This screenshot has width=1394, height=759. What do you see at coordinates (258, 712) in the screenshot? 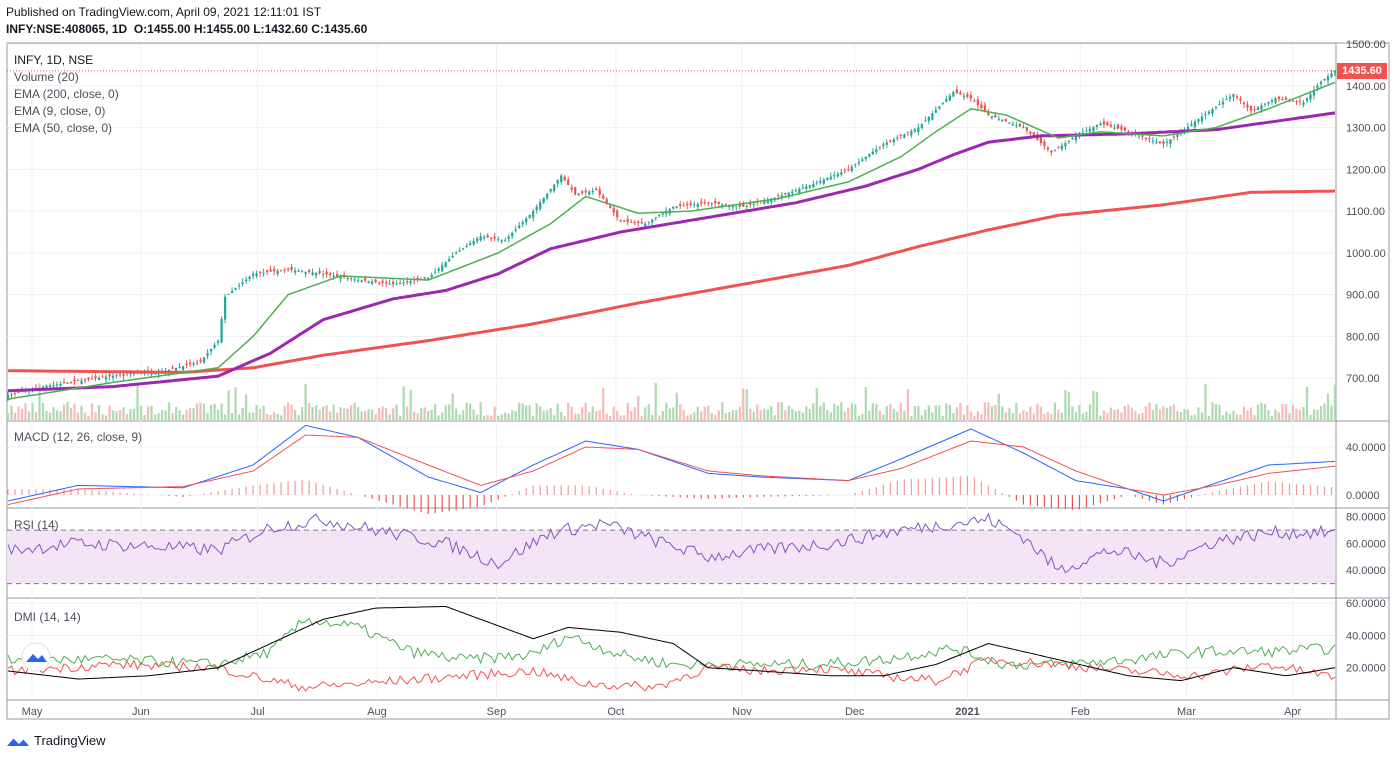
I see `time-axis-label: Jul` at bounding box center [258, 712].